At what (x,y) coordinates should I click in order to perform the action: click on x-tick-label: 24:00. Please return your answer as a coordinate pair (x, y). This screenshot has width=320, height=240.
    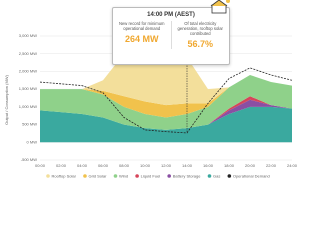
    Looking at the image, I should click on (292, 165).